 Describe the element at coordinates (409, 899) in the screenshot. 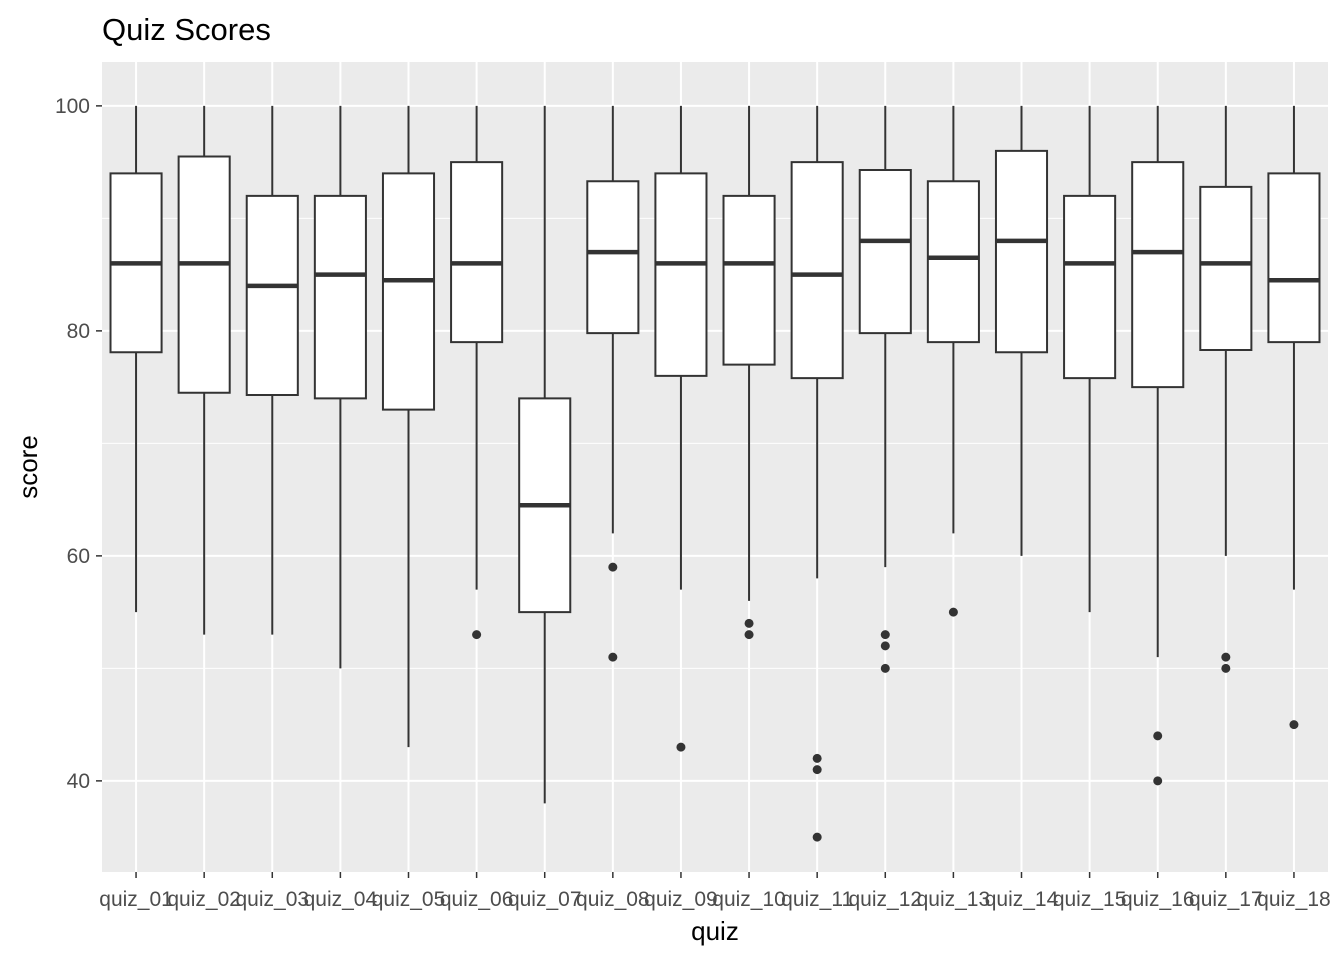

I see `x-tick-label: quiz_05` at that location.